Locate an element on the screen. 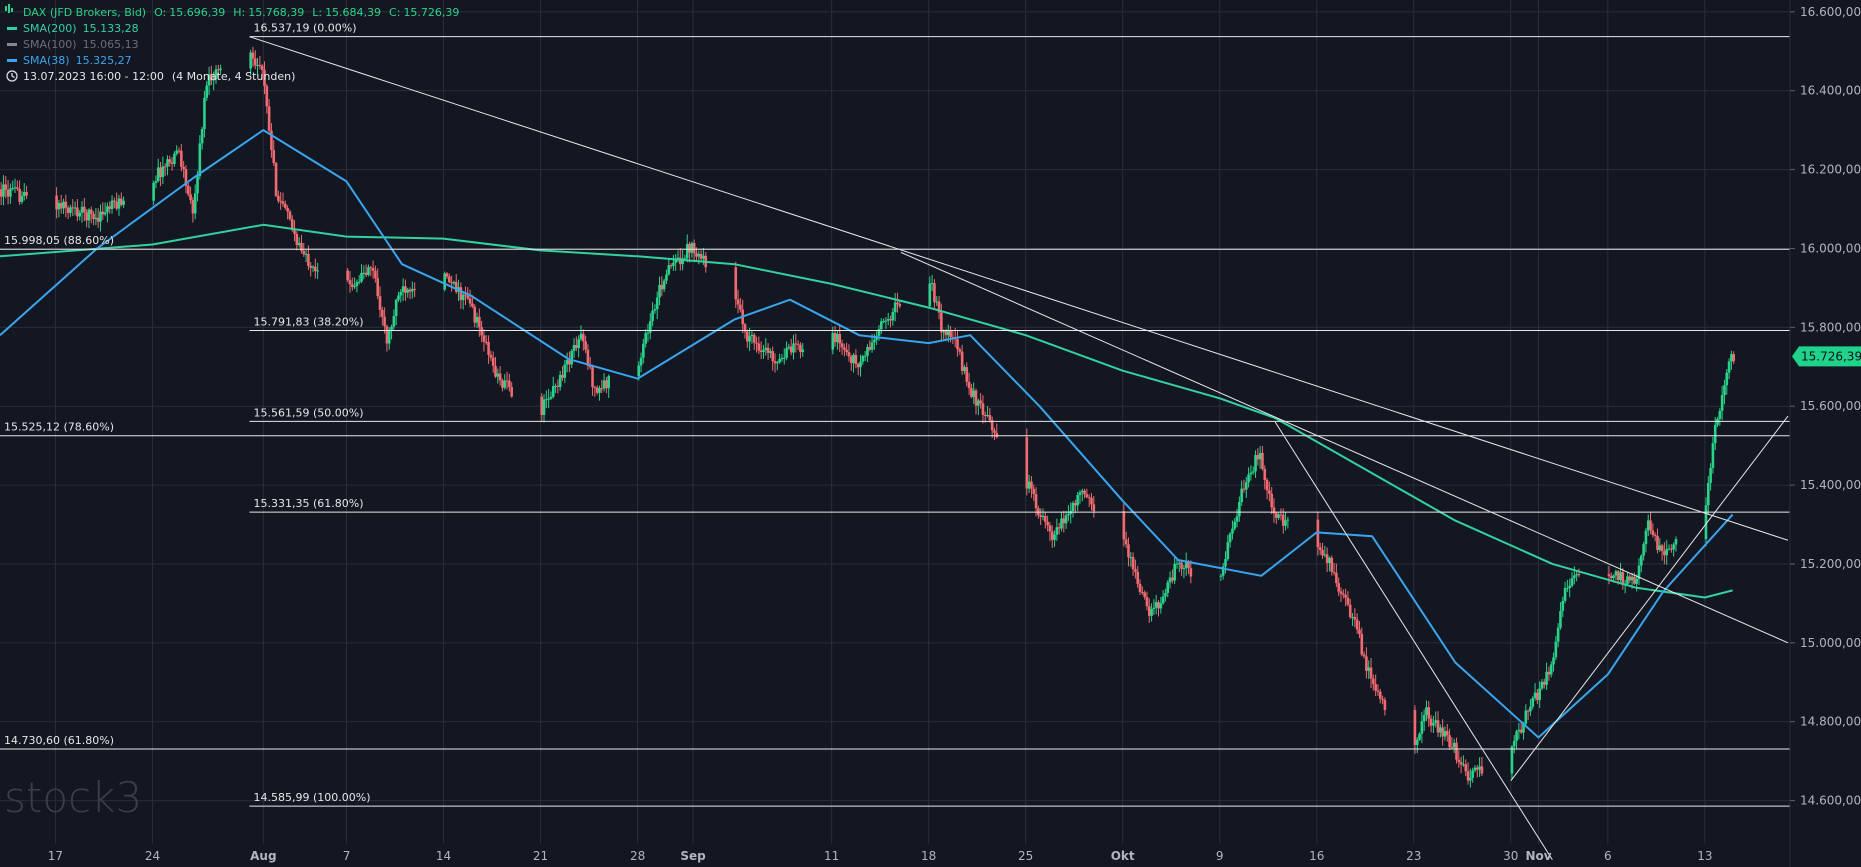 This screenshot has width=1861, height=867. time-axis: 17 24 Aug 7 14 21 28 Sep 11 18 25 Okt 9 16 23 30 Nov 6 13 is located at coordinates (880, 856).